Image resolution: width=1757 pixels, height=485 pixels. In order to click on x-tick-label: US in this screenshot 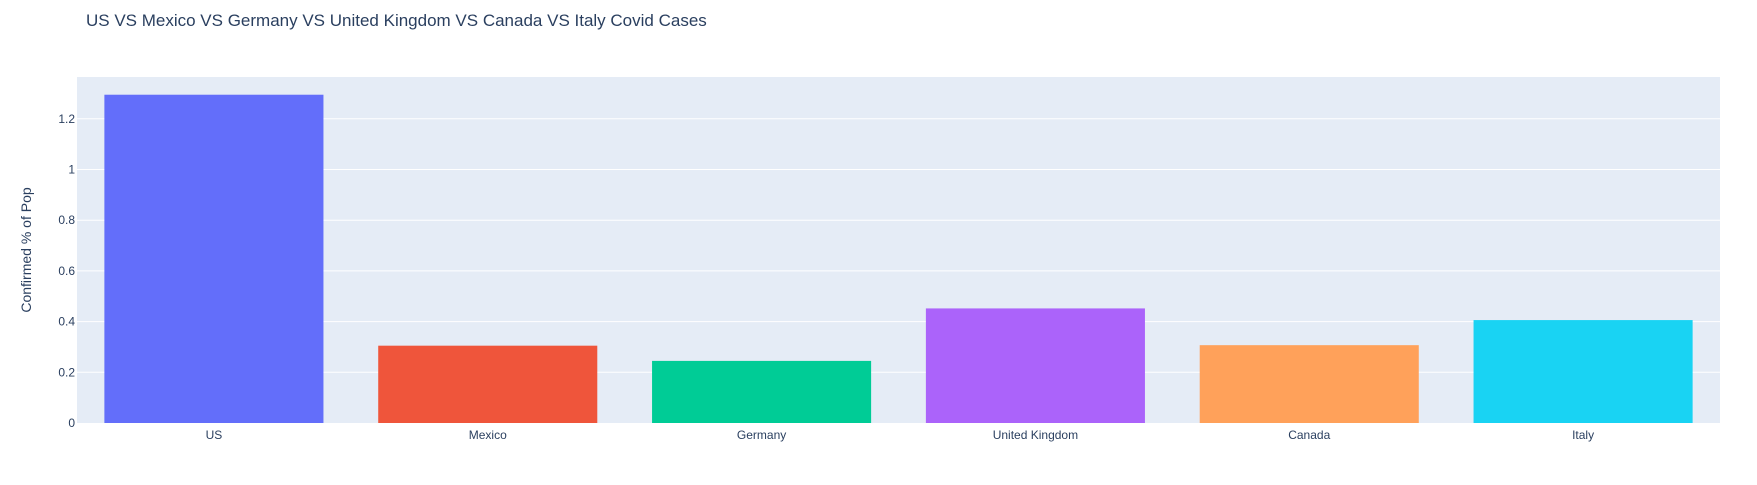, I will do `click(214, 435)`.